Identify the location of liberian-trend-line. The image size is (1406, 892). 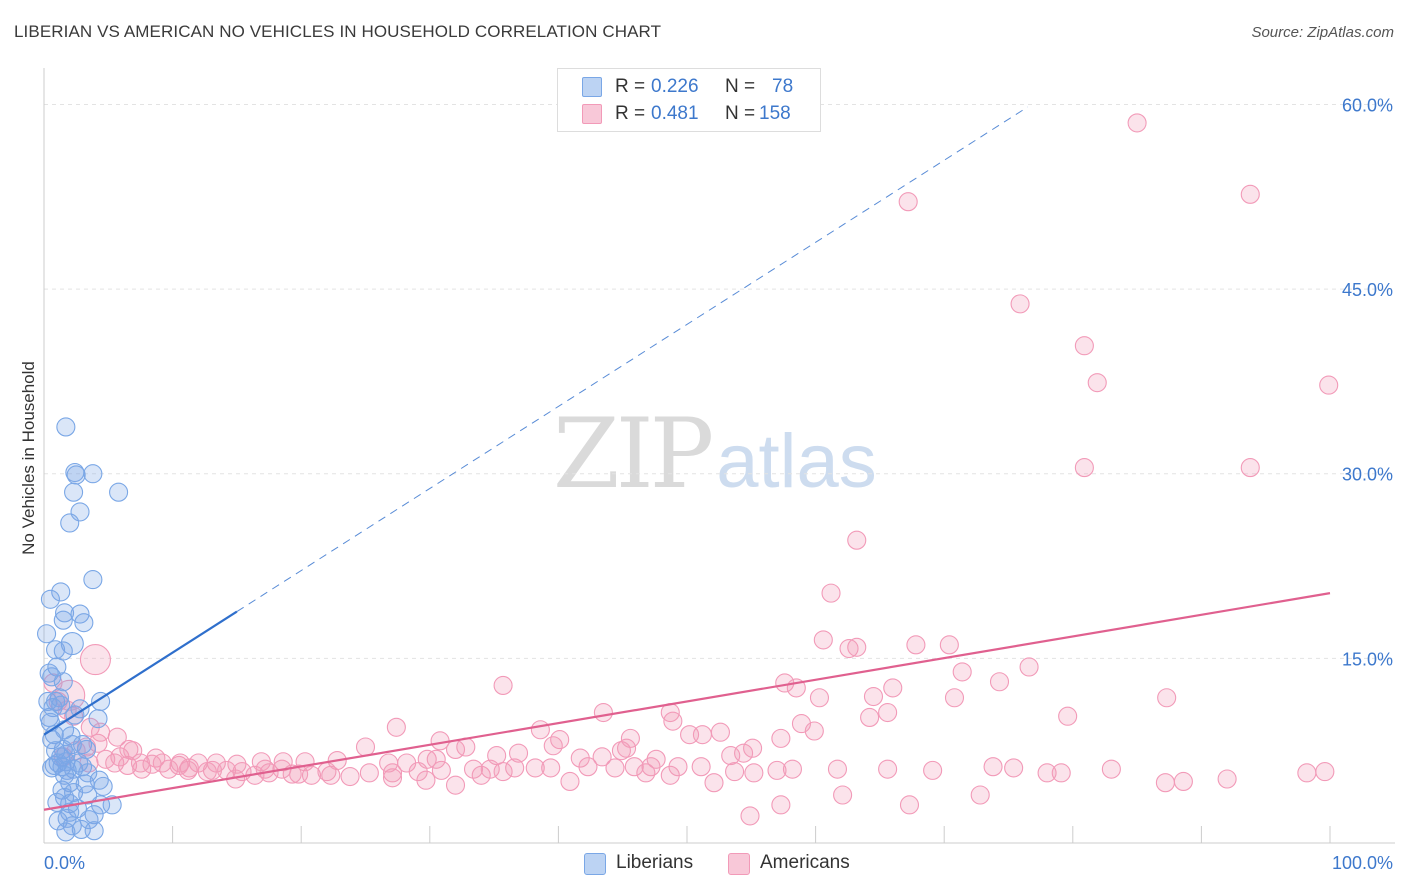
(140, 673).